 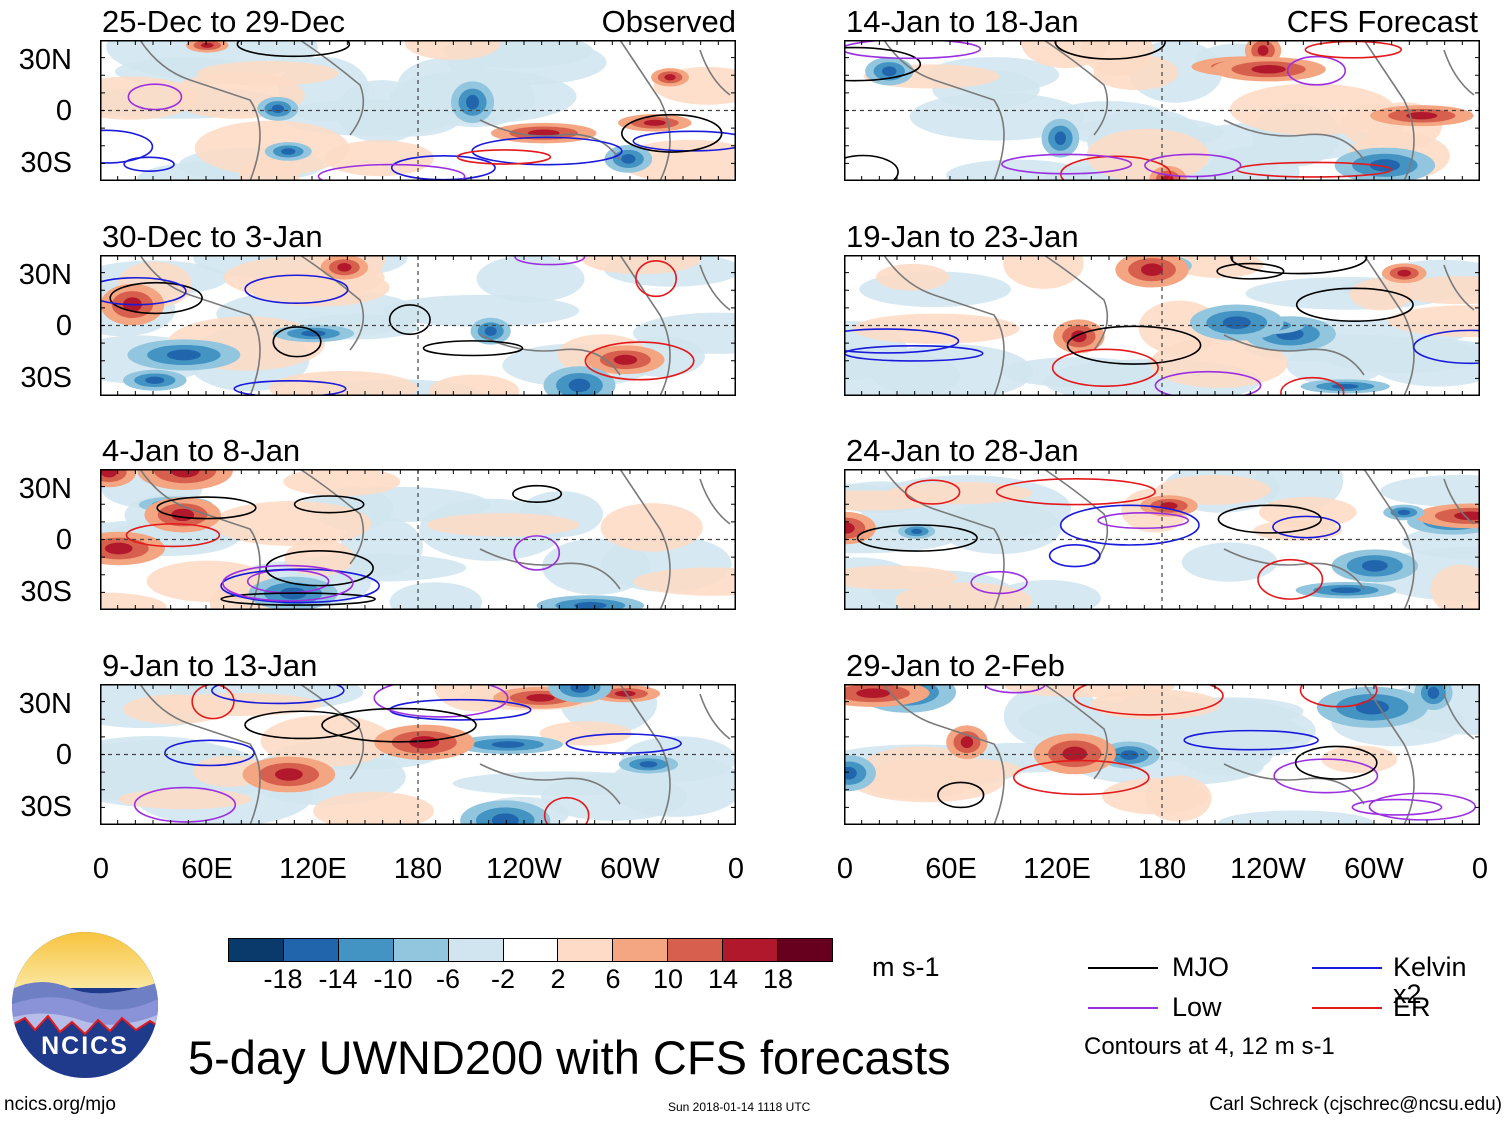 I want to click on colorbar-tick-label: -18, so click(x=283, y=979).